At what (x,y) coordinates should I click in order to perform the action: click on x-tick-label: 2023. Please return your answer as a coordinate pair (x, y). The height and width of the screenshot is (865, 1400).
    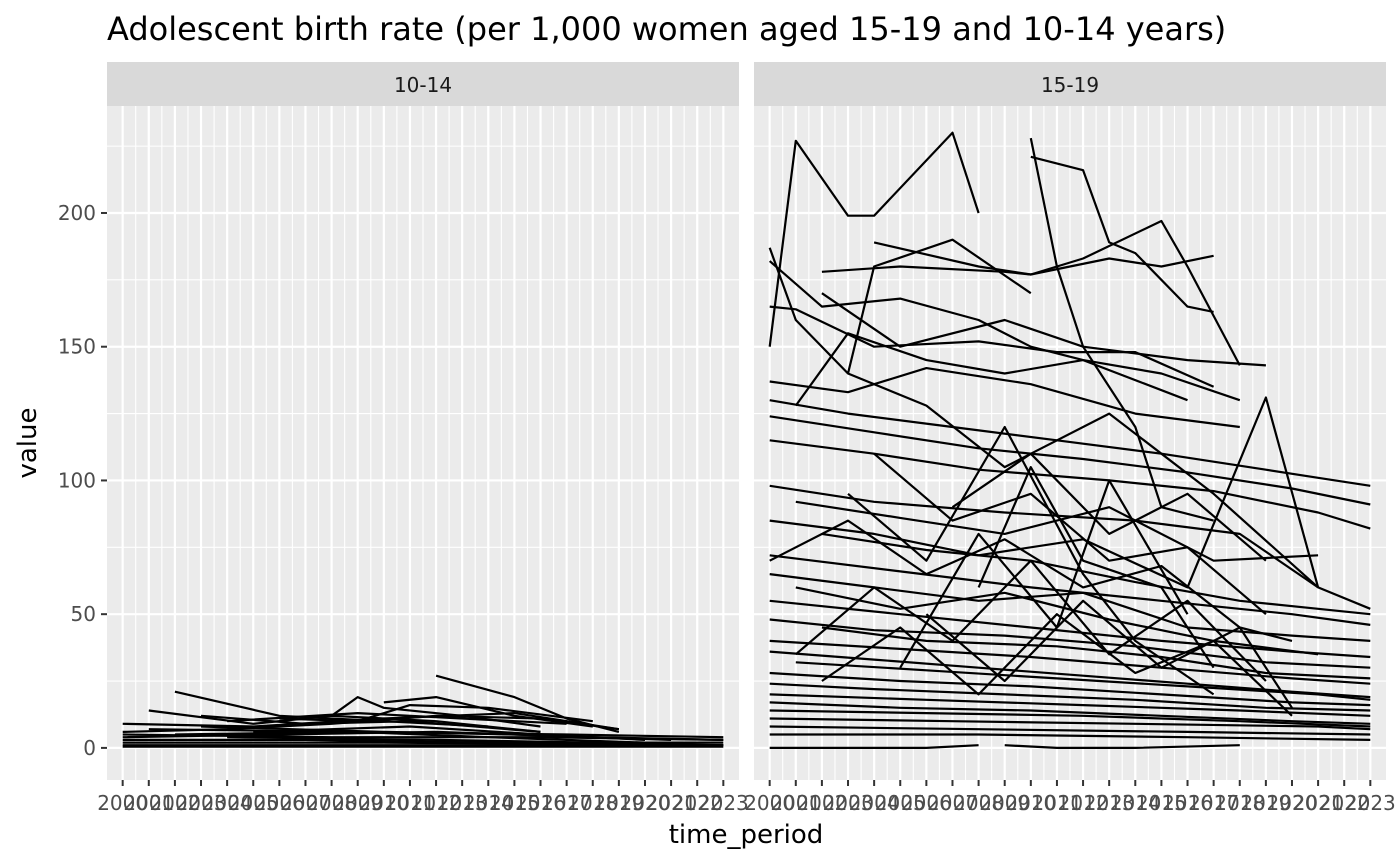
    Looking at the image, I should click on (723, 803).